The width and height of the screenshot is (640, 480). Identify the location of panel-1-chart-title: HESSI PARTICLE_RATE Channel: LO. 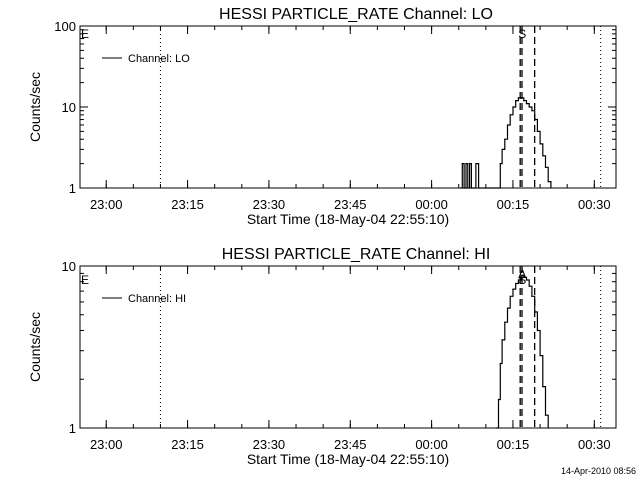
(356, 14).